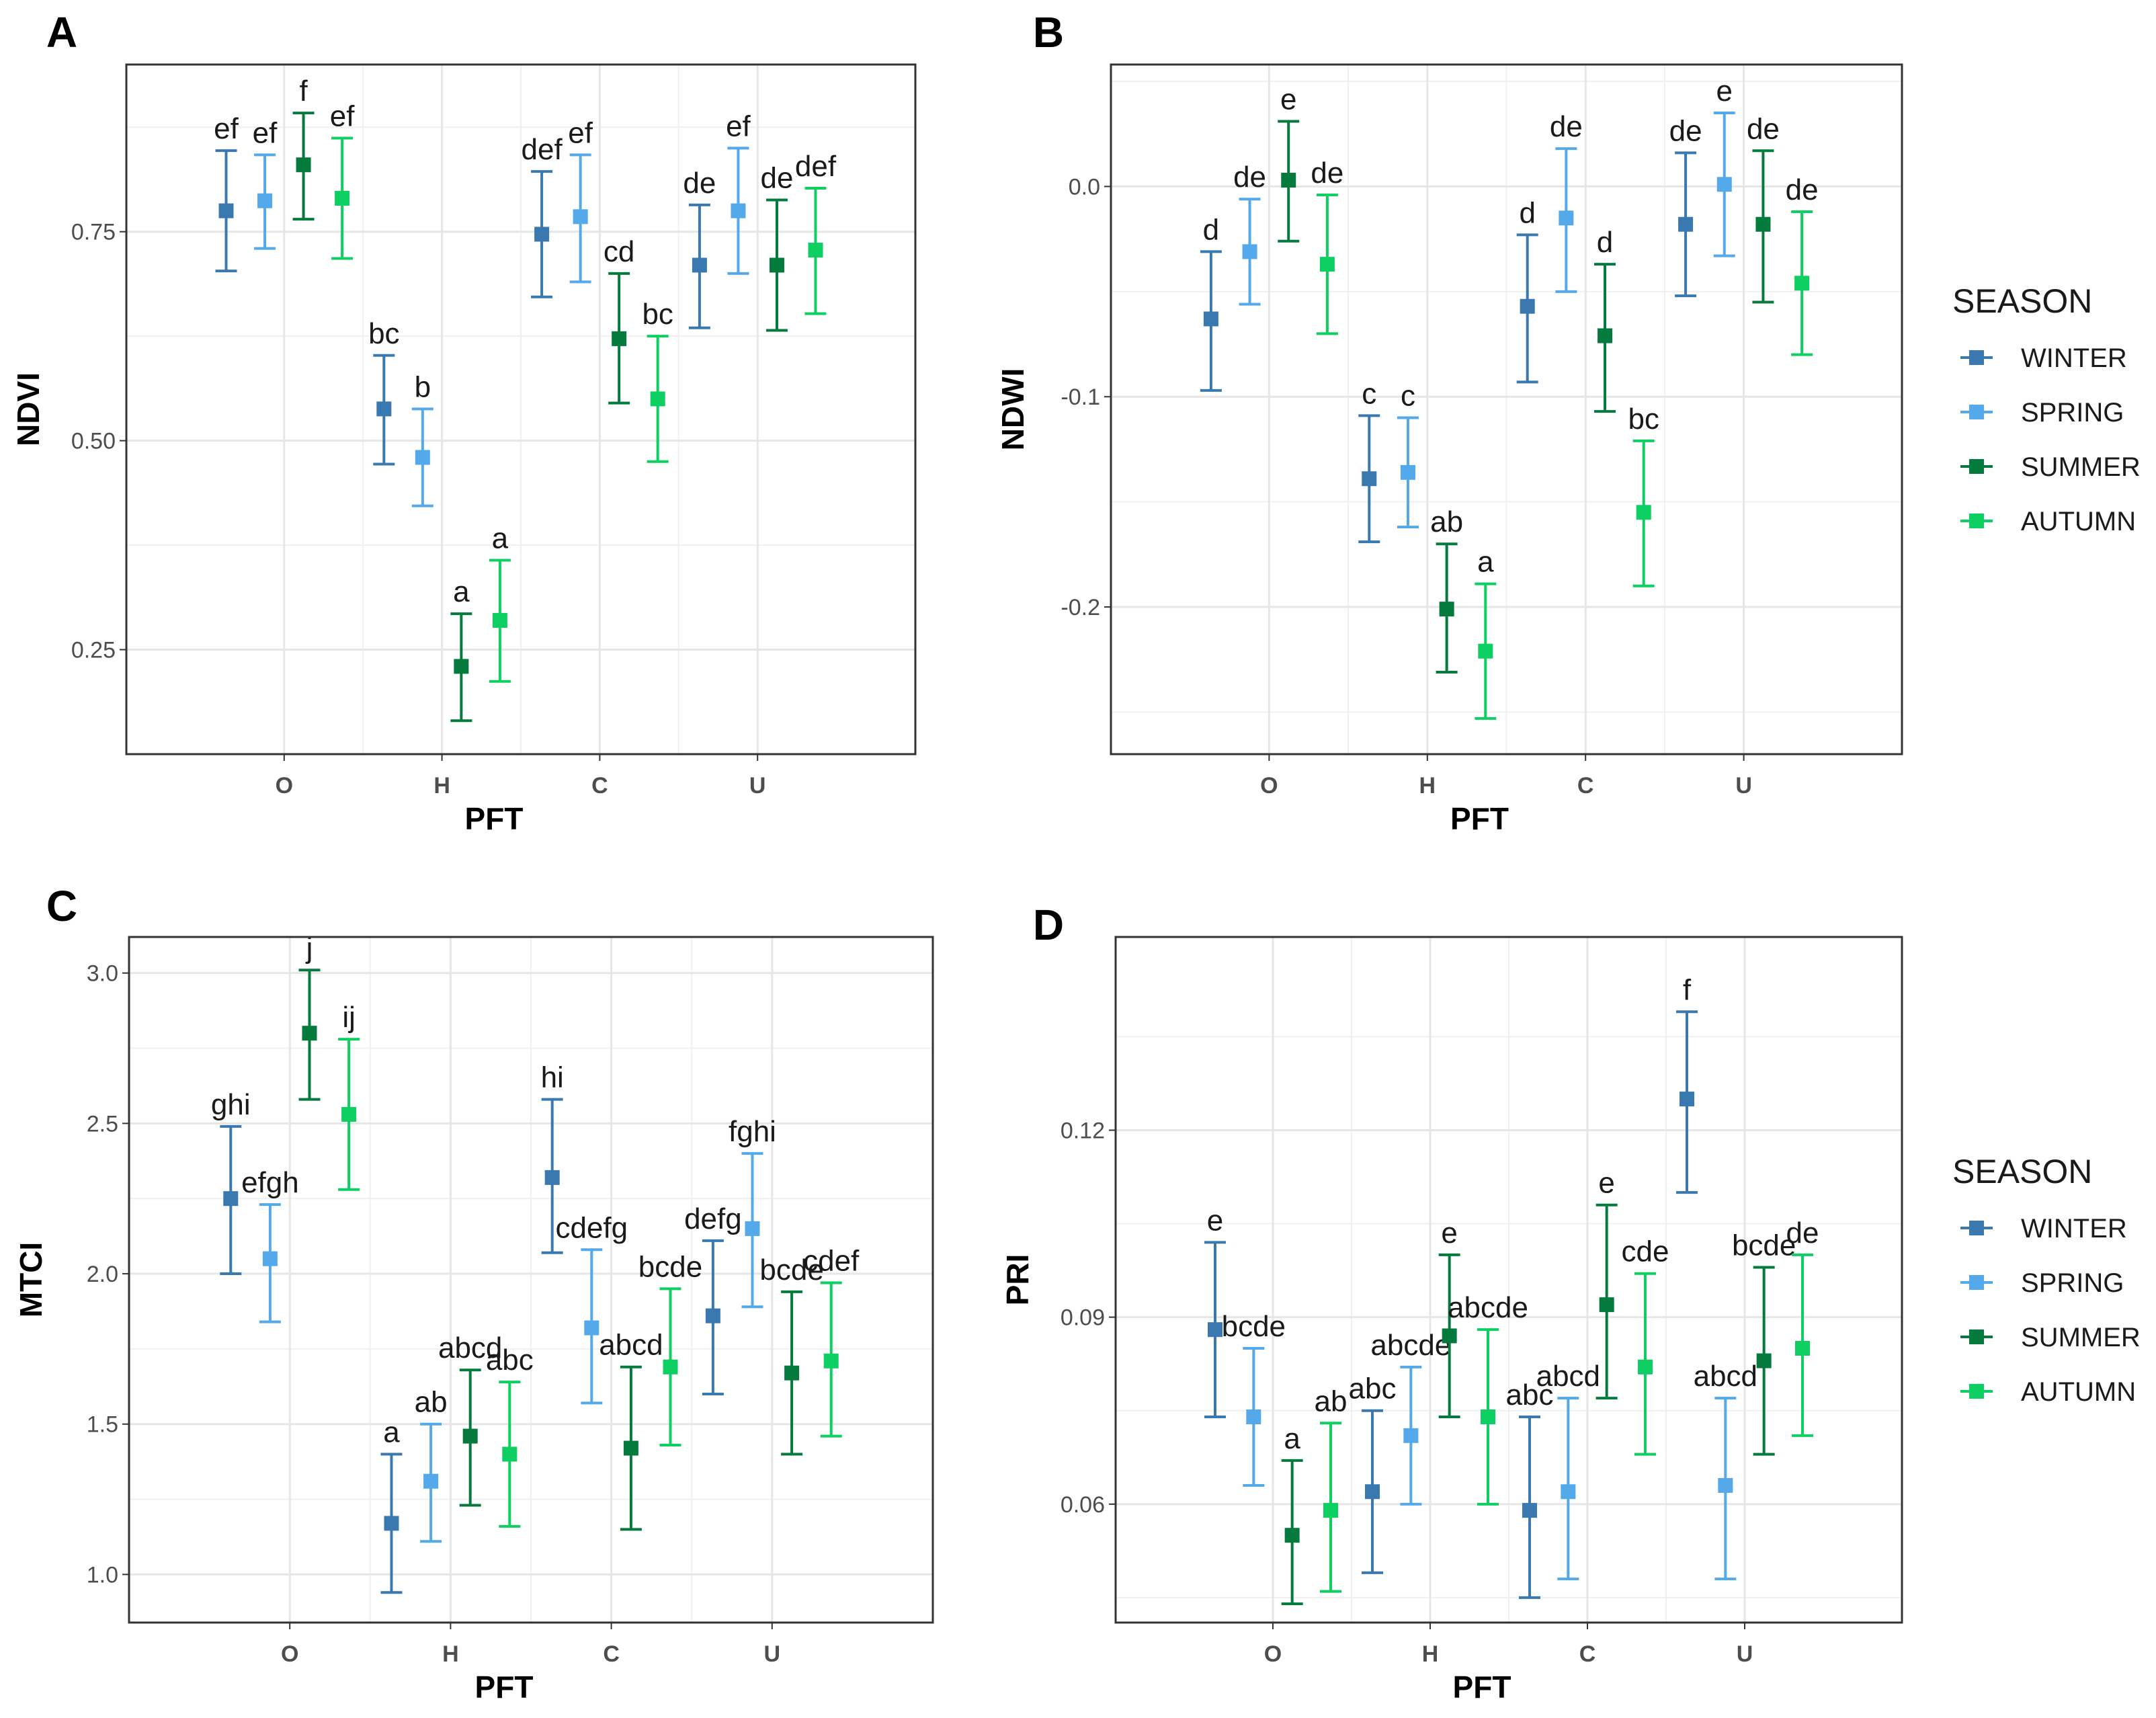  Describe the element at coordinates (309, 948) in the screenshot. I see `significance-label: j` at that location.